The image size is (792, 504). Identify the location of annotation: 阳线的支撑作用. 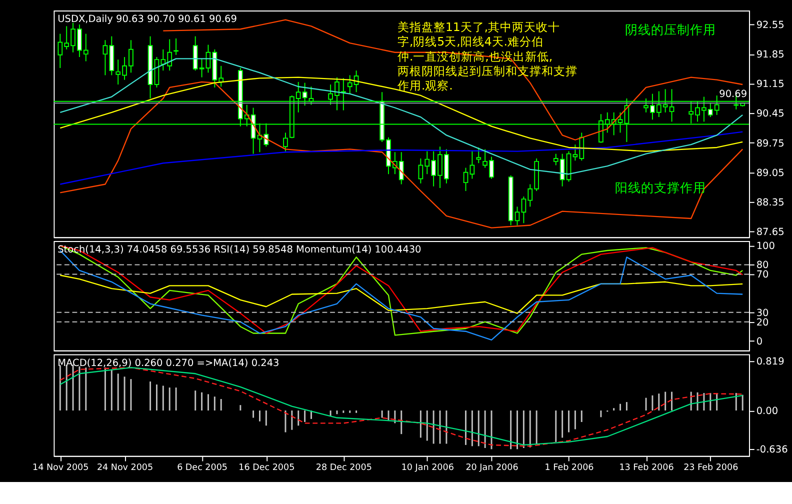
(660, 188).